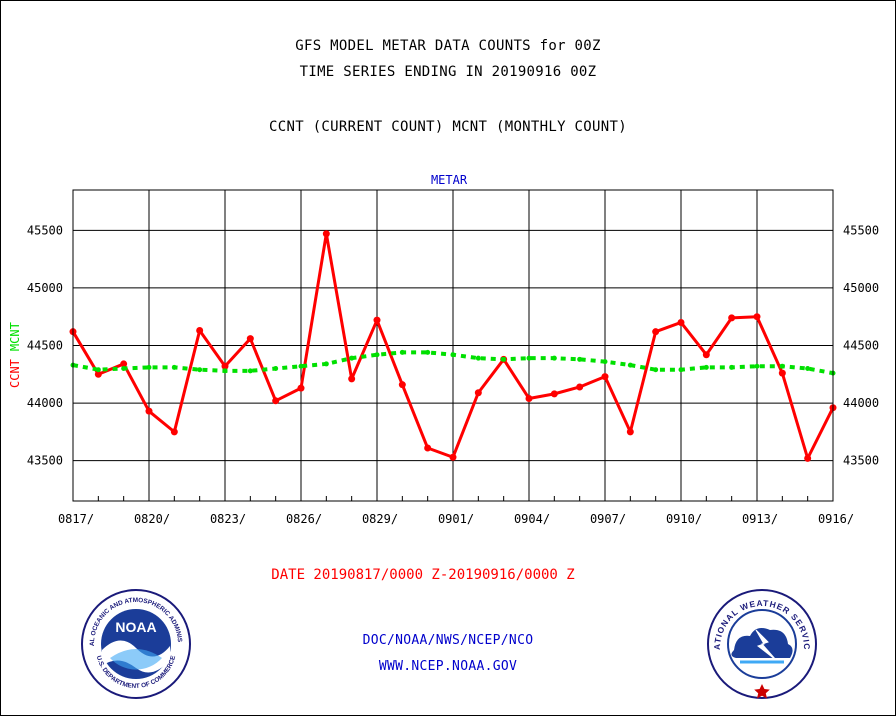 The image size is (896, 716). Describe the element at coordinates (684, 519) in the screenshot. I see `x-tick-label: 0910/` at that location.